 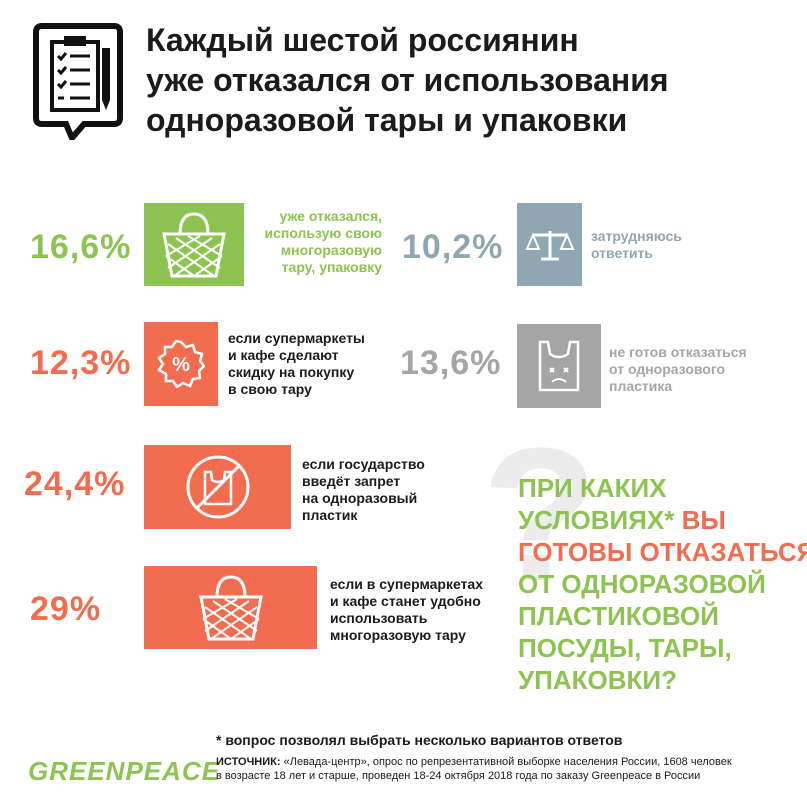 What do you see at coordinates (641, 386) in the screenshot?
I see `stat-label-line: пластика` at bounding box center [641, 386].